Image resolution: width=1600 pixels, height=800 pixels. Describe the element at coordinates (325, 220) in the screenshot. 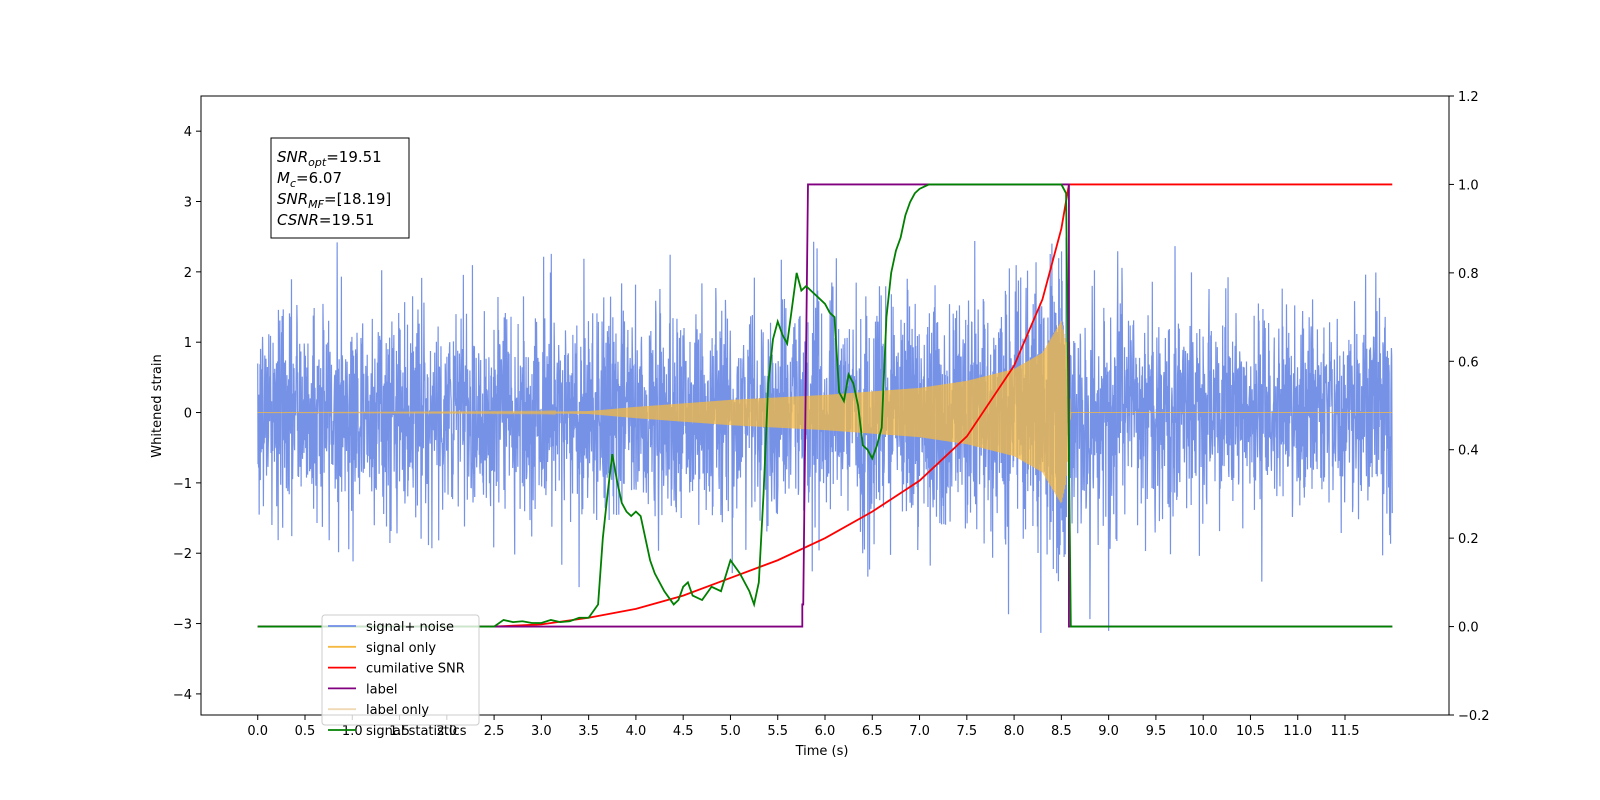

I see `info-line: CSNR=19.51` at that location.